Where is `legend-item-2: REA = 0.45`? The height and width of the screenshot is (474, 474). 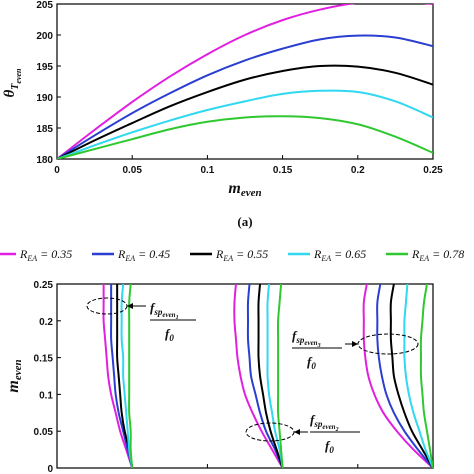
legend-item-2: REA = 0.45 is located at coordinates (131, 255).